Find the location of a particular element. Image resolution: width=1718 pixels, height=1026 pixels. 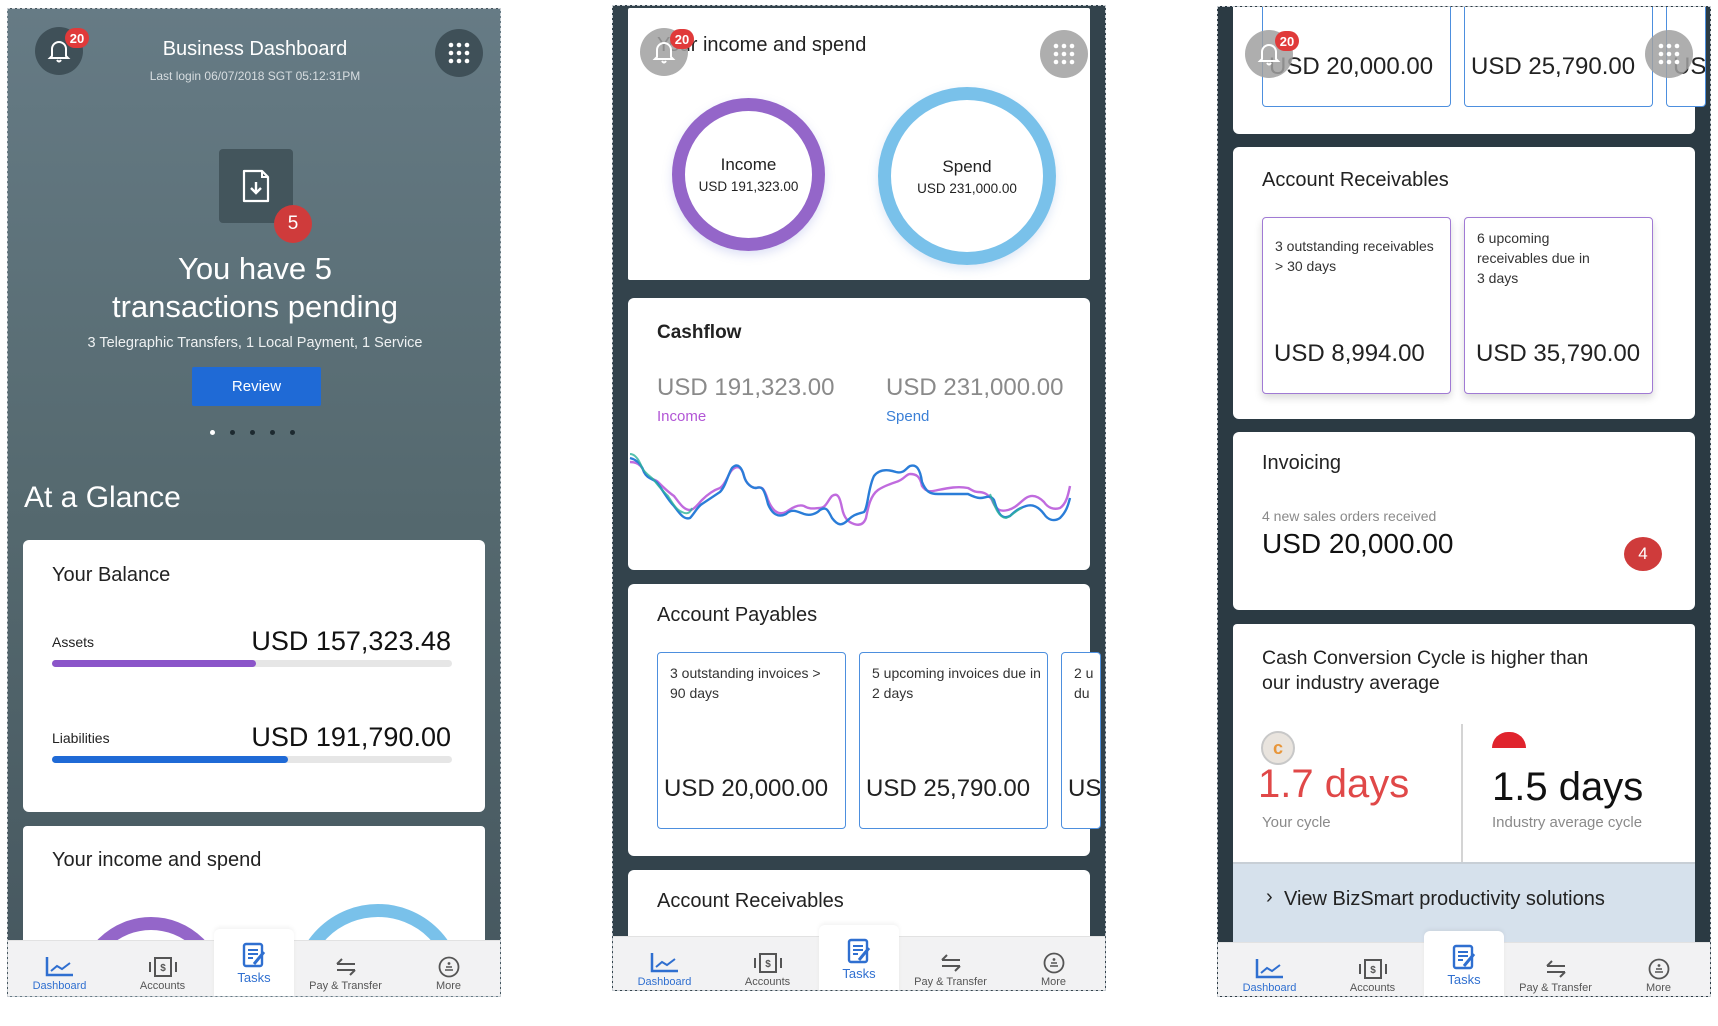

spend-ring: Spend USD 231,000.00 is located at coordinates (967, 176).